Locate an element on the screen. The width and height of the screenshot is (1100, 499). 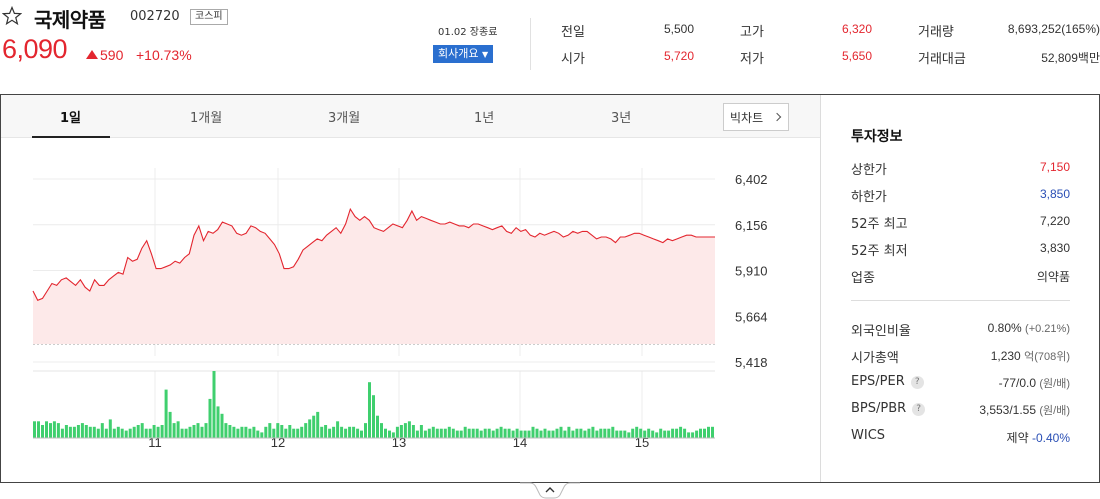
close-date: 01.02 장종료 is located at coordinates (468, 32).